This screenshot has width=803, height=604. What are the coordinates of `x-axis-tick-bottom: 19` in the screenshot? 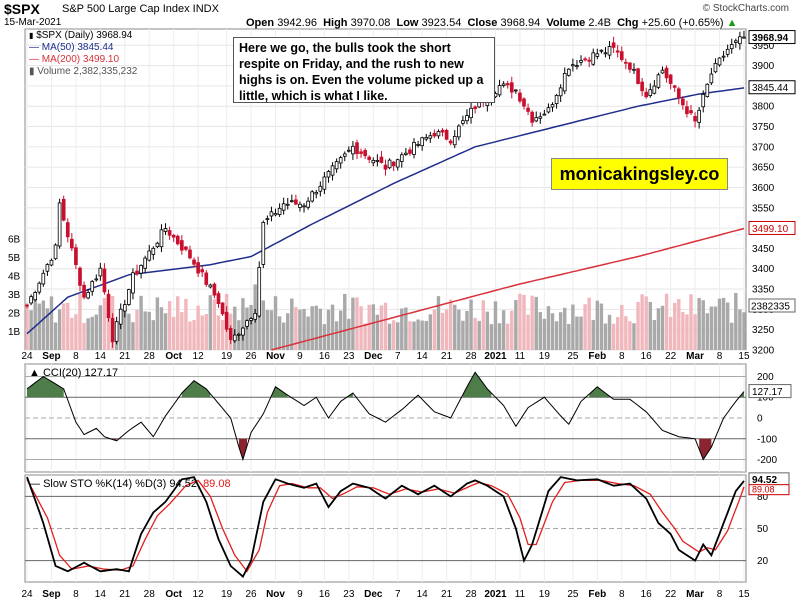 It's located at (227, 594).